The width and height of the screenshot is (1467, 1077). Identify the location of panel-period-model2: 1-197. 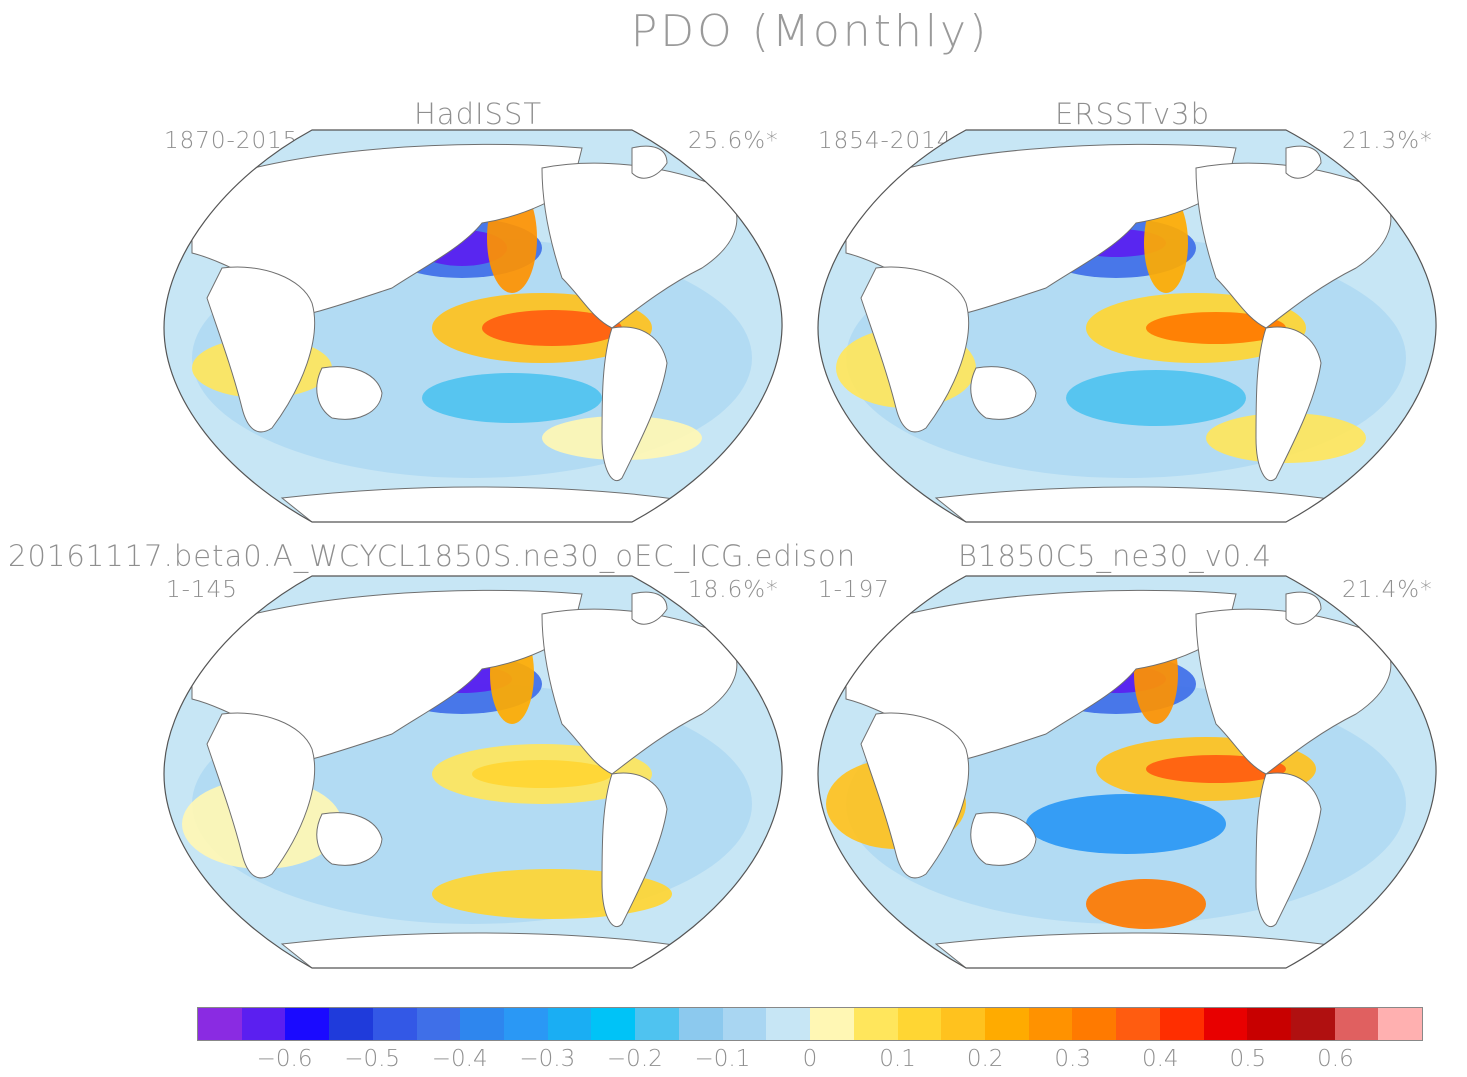
(854, 590).